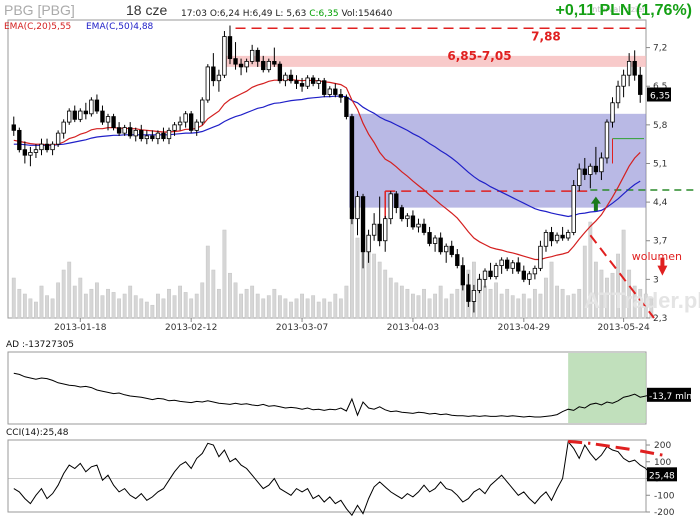  Describe the element at coordinates (120, 27) in the screenshot. I see `ema50-label: EMA(C,50)4,88` at that location.